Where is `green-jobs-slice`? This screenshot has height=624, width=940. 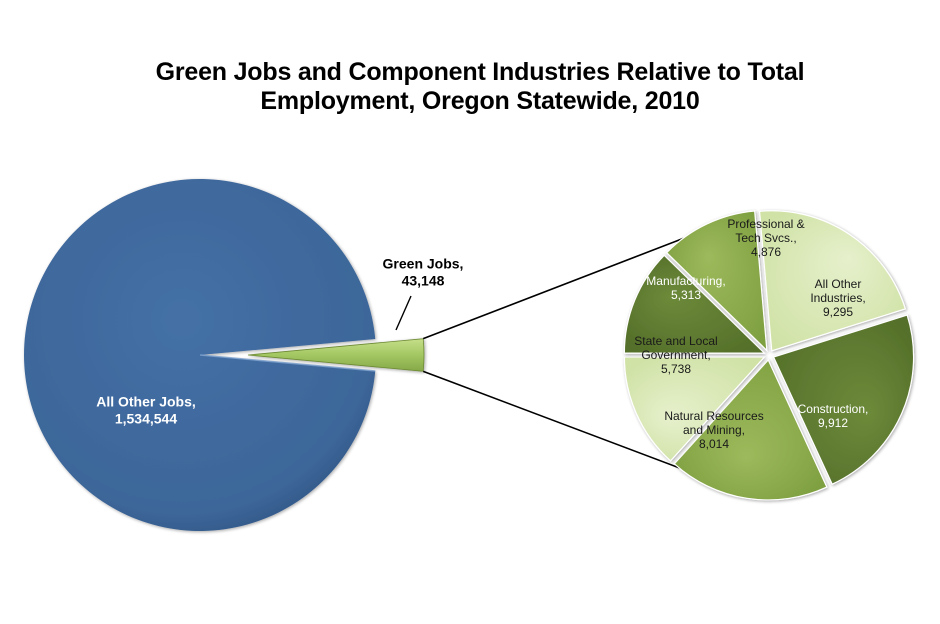 green-jobs-slice is located at coordinates (336, 355).